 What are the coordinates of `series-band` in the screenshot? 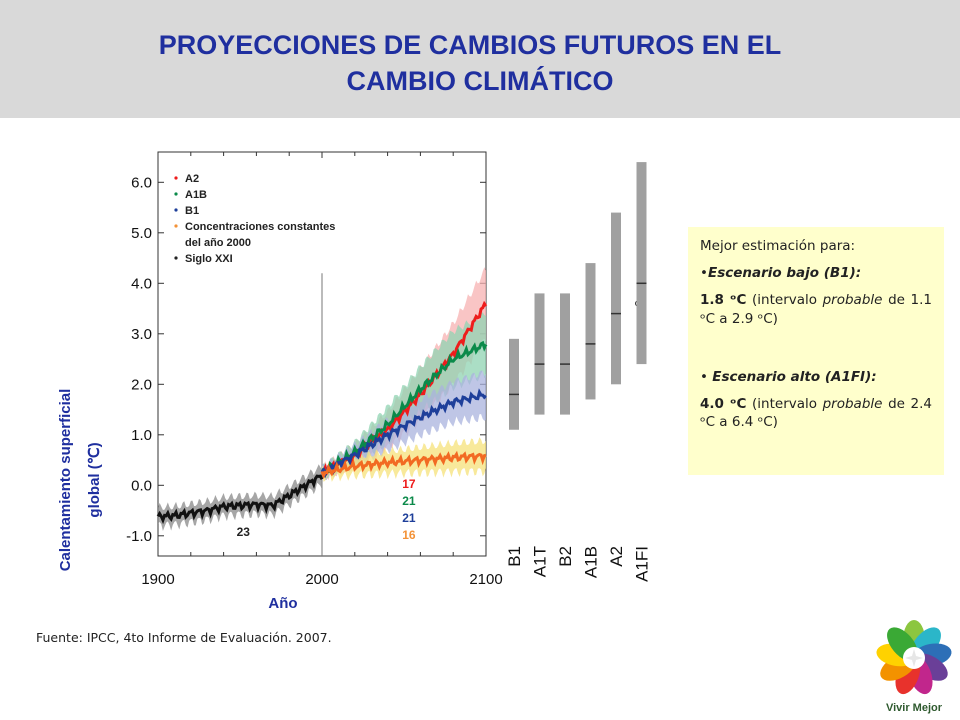 It's located at (240, 497).